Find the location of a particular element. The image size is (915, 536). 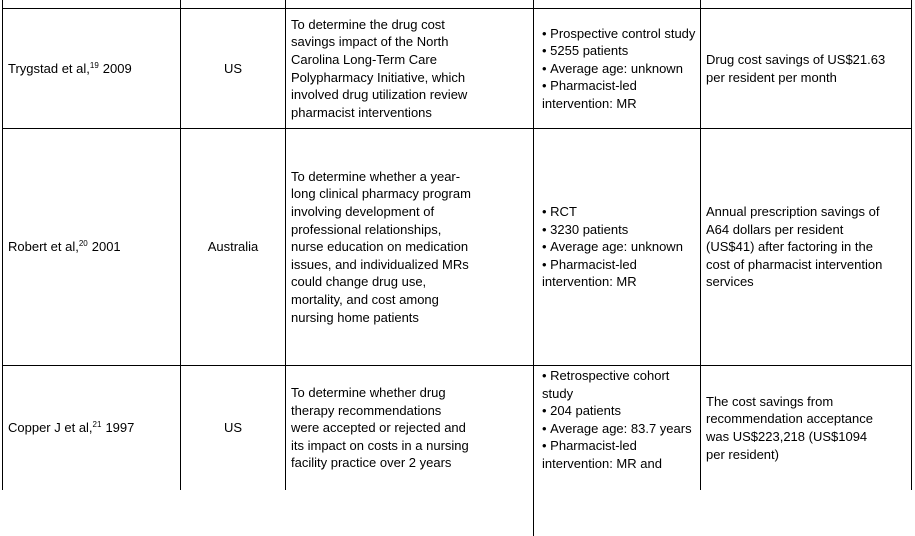

design-item: Pharmacist-led intervention: MR and is located at coordinates (620, 454).